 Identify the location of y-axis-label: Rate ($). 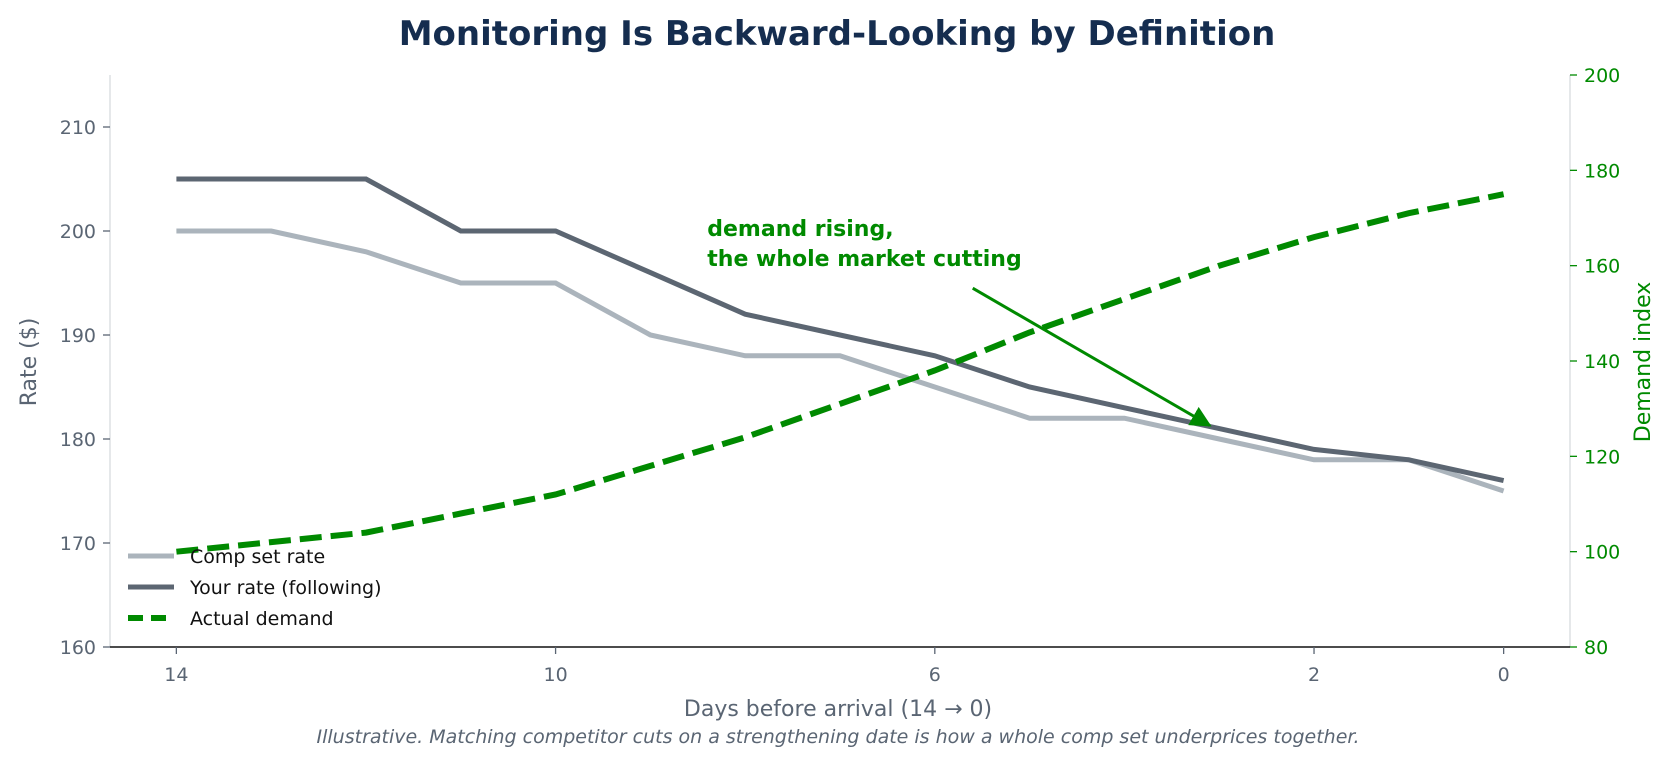
(29, 362).